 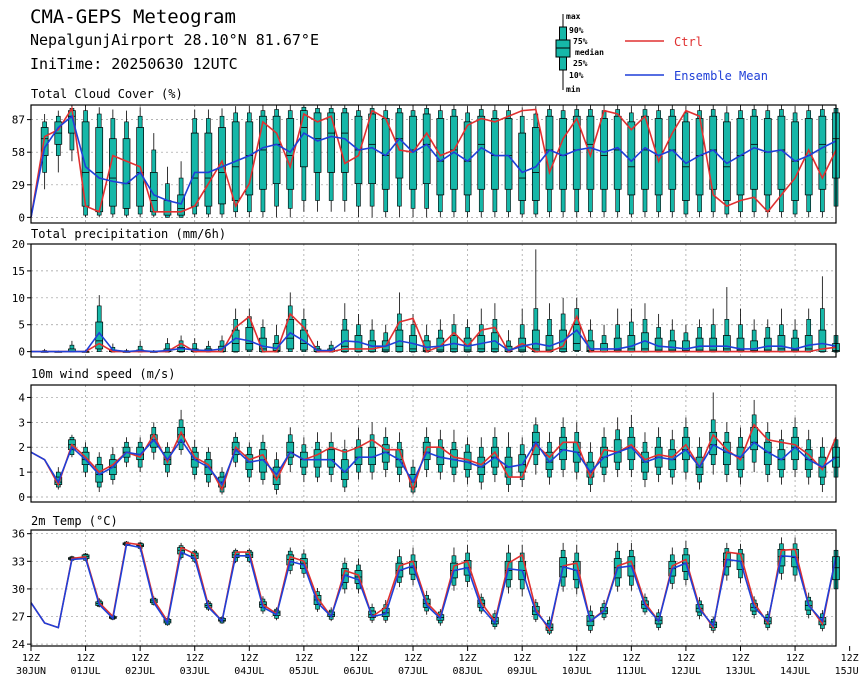 I want to click on station-info: NepalgunjAirport 28.10°N 81.67°E, so click(x=174, y=40).